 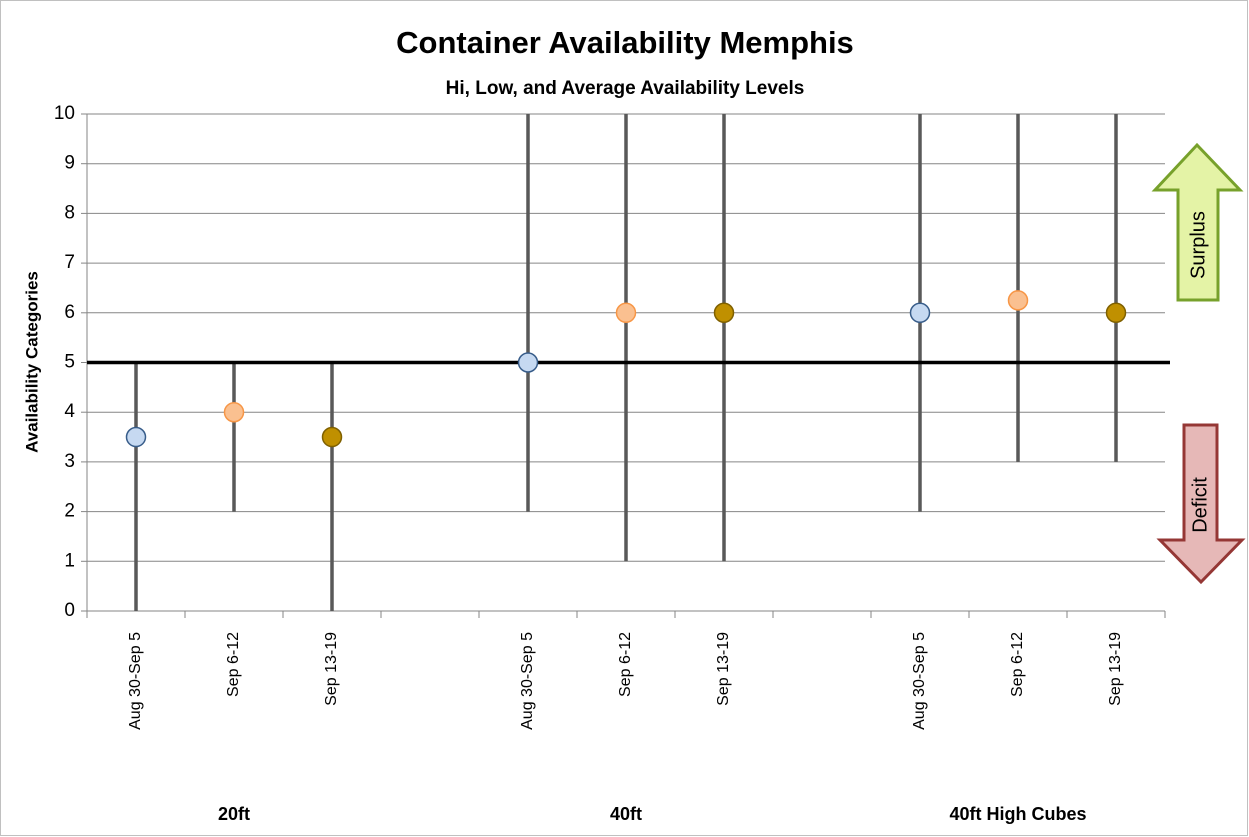 I want to click on group-label: 20ft, so click(x=234, y=814).